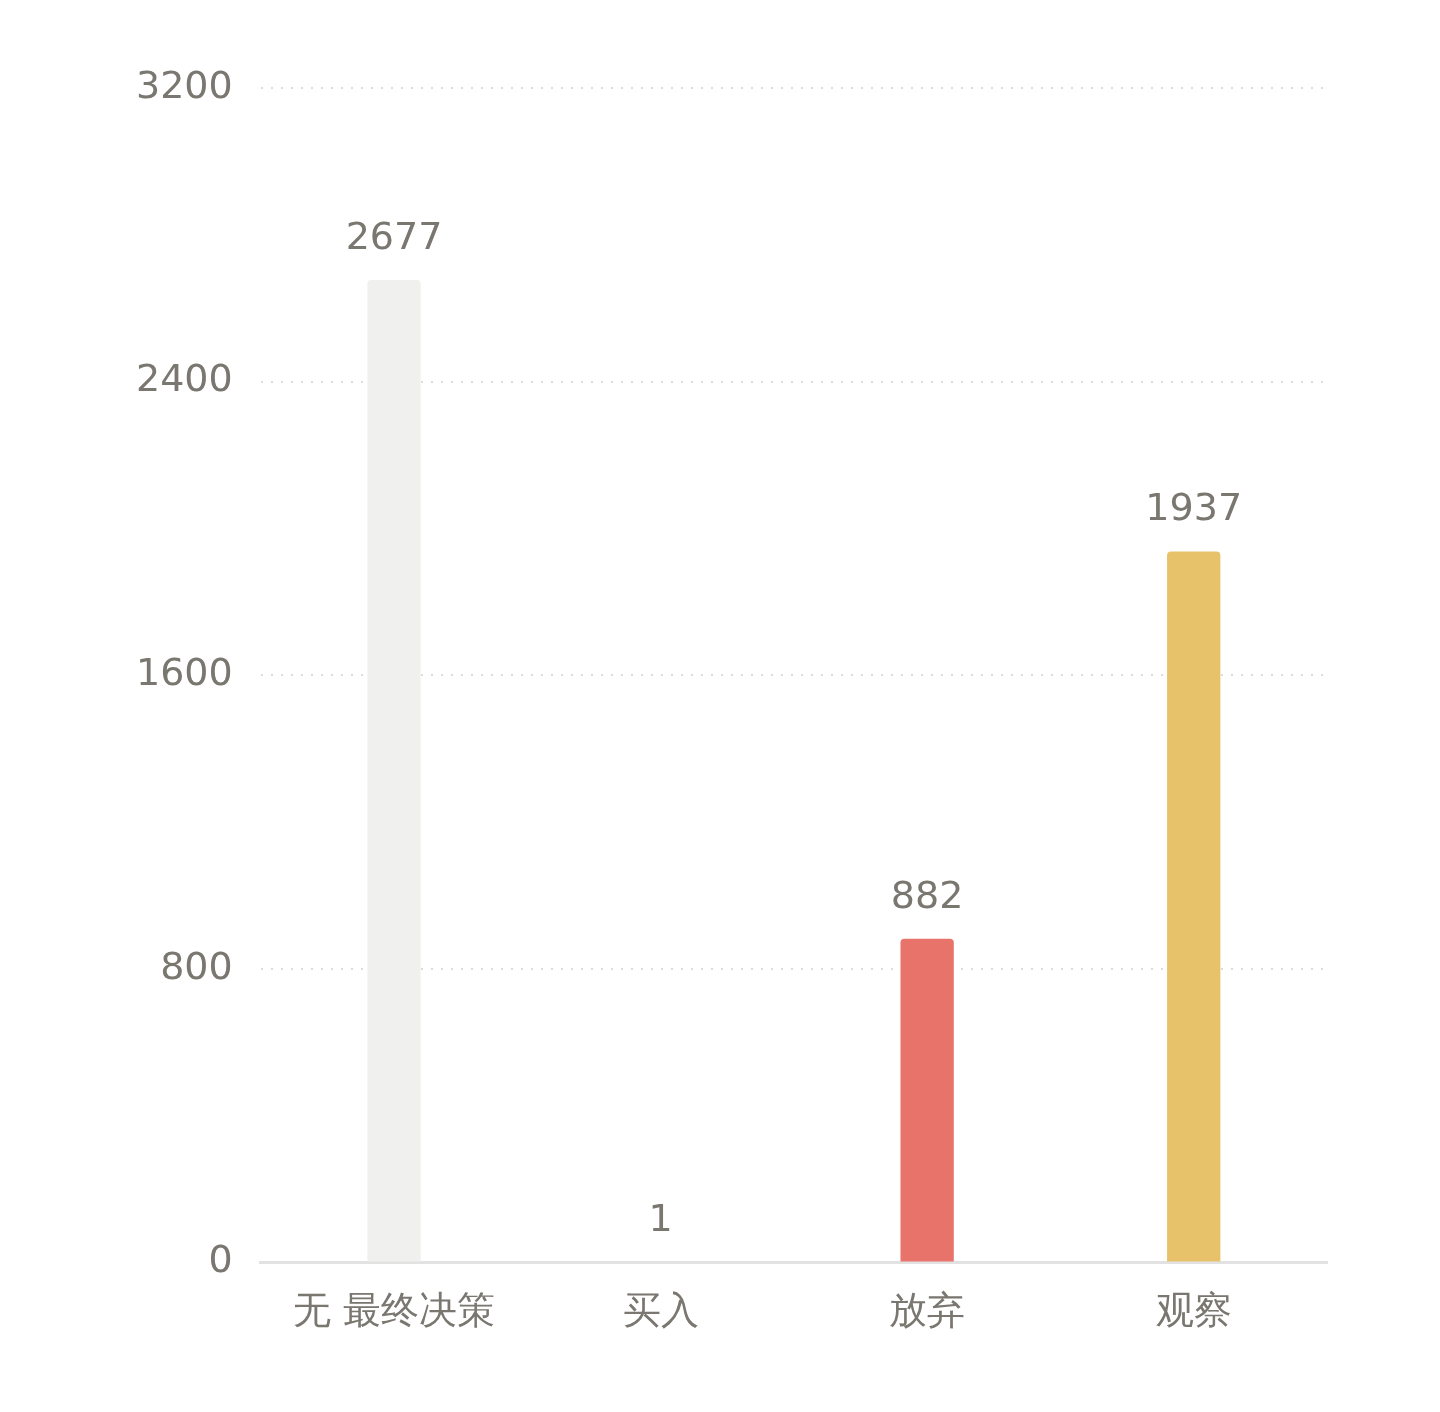 The image size is (1440, 1412). What do you see at coordinates (927, 1310) in the screenshot?
I see `x-tick-label: 放弃` at bounding box center [927, 1310].